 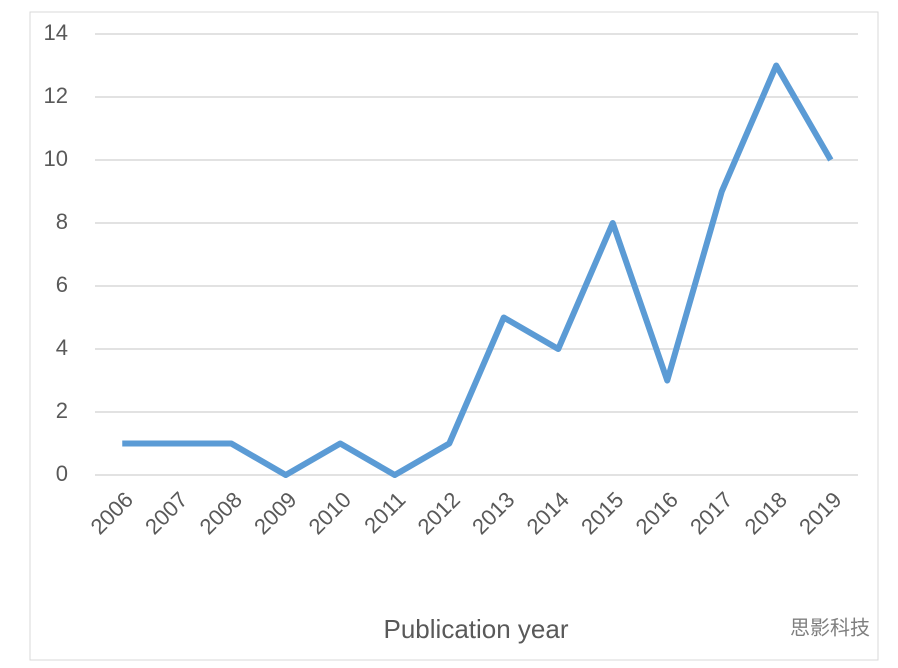 I want to click on y-tick-label: 8, so click(x=62, y=221).